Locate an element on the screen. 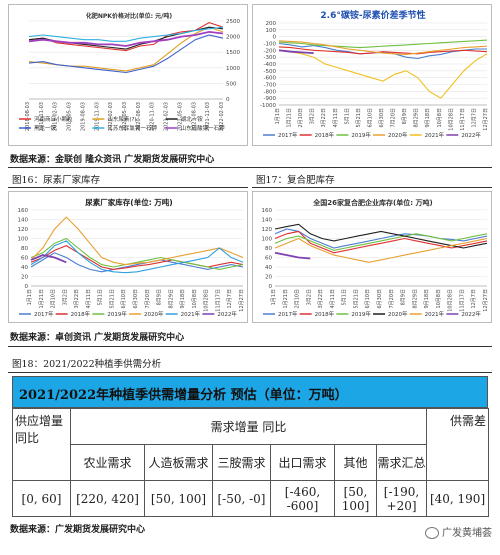  y-tick-label: -700 is located at coordinates (270, 86).